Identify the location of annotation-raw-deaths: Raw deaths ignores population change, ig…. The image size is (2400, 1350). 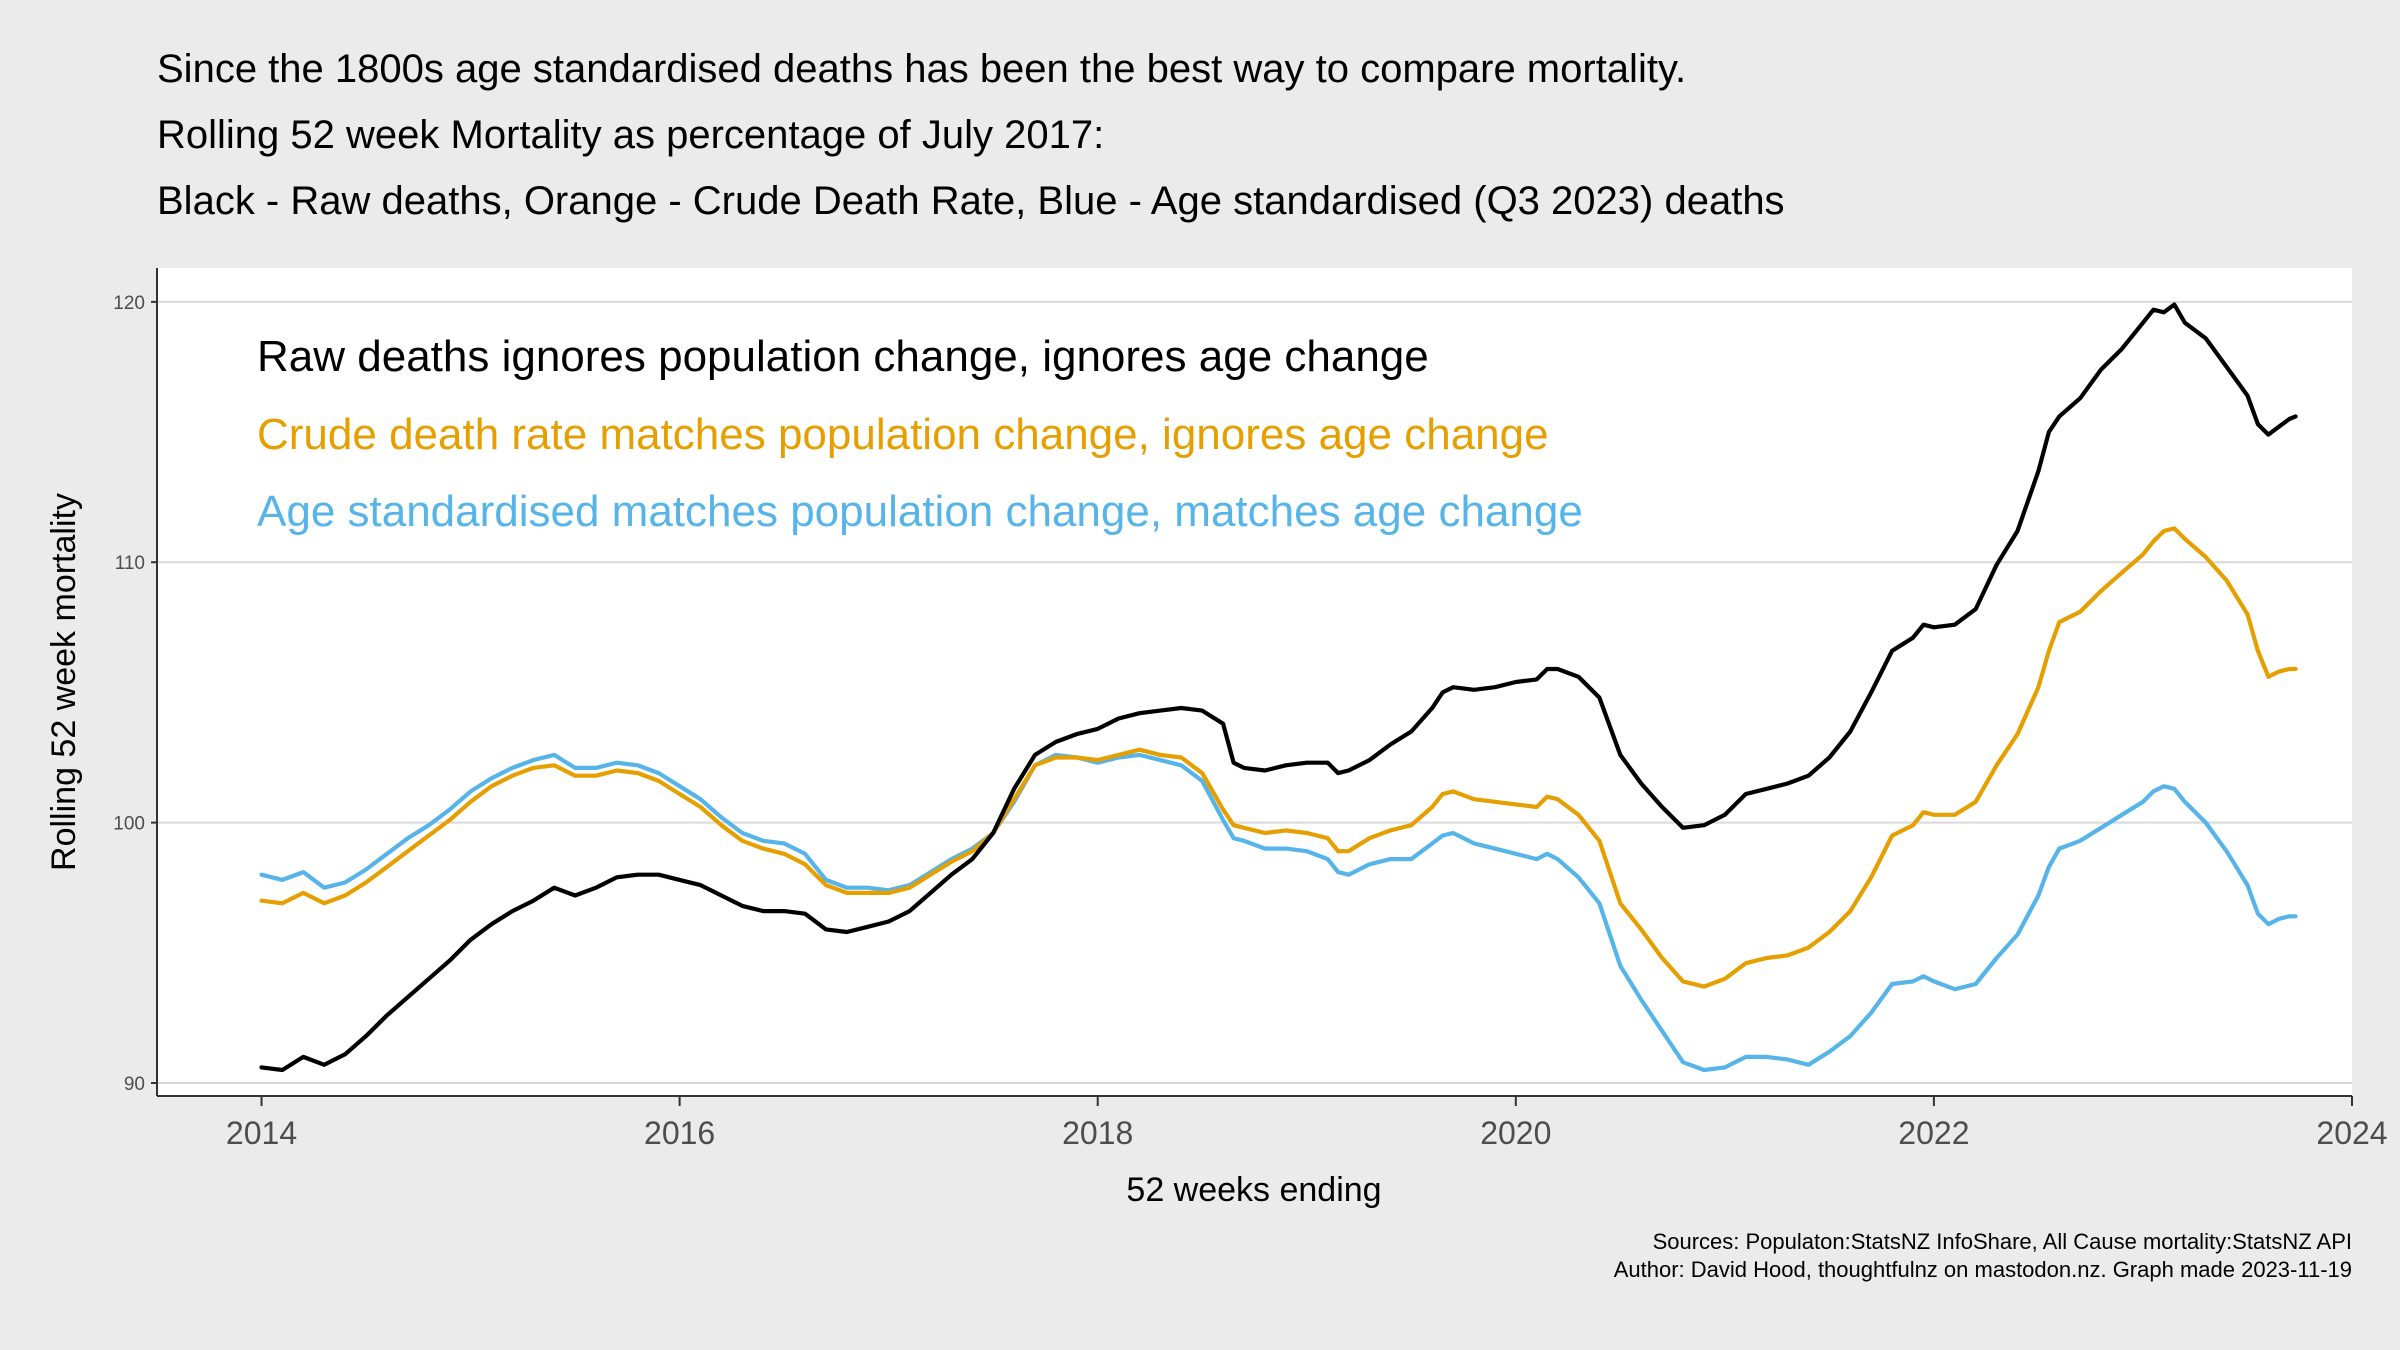
(843, 356).